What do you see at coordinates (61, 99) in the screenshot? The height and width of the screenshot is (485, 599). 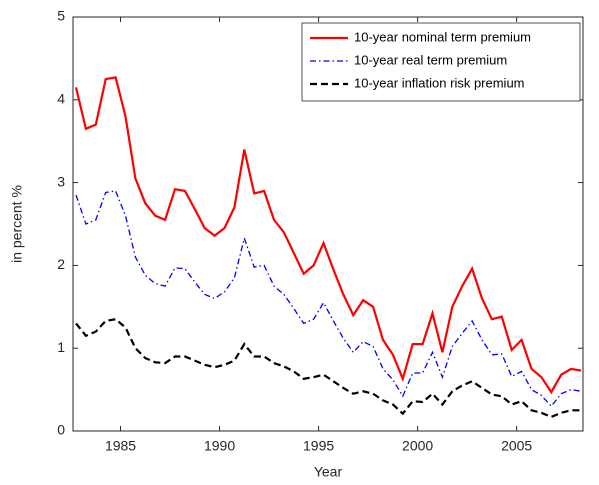 I see `y-tick-label: 4` at bounding box center [61, 99].